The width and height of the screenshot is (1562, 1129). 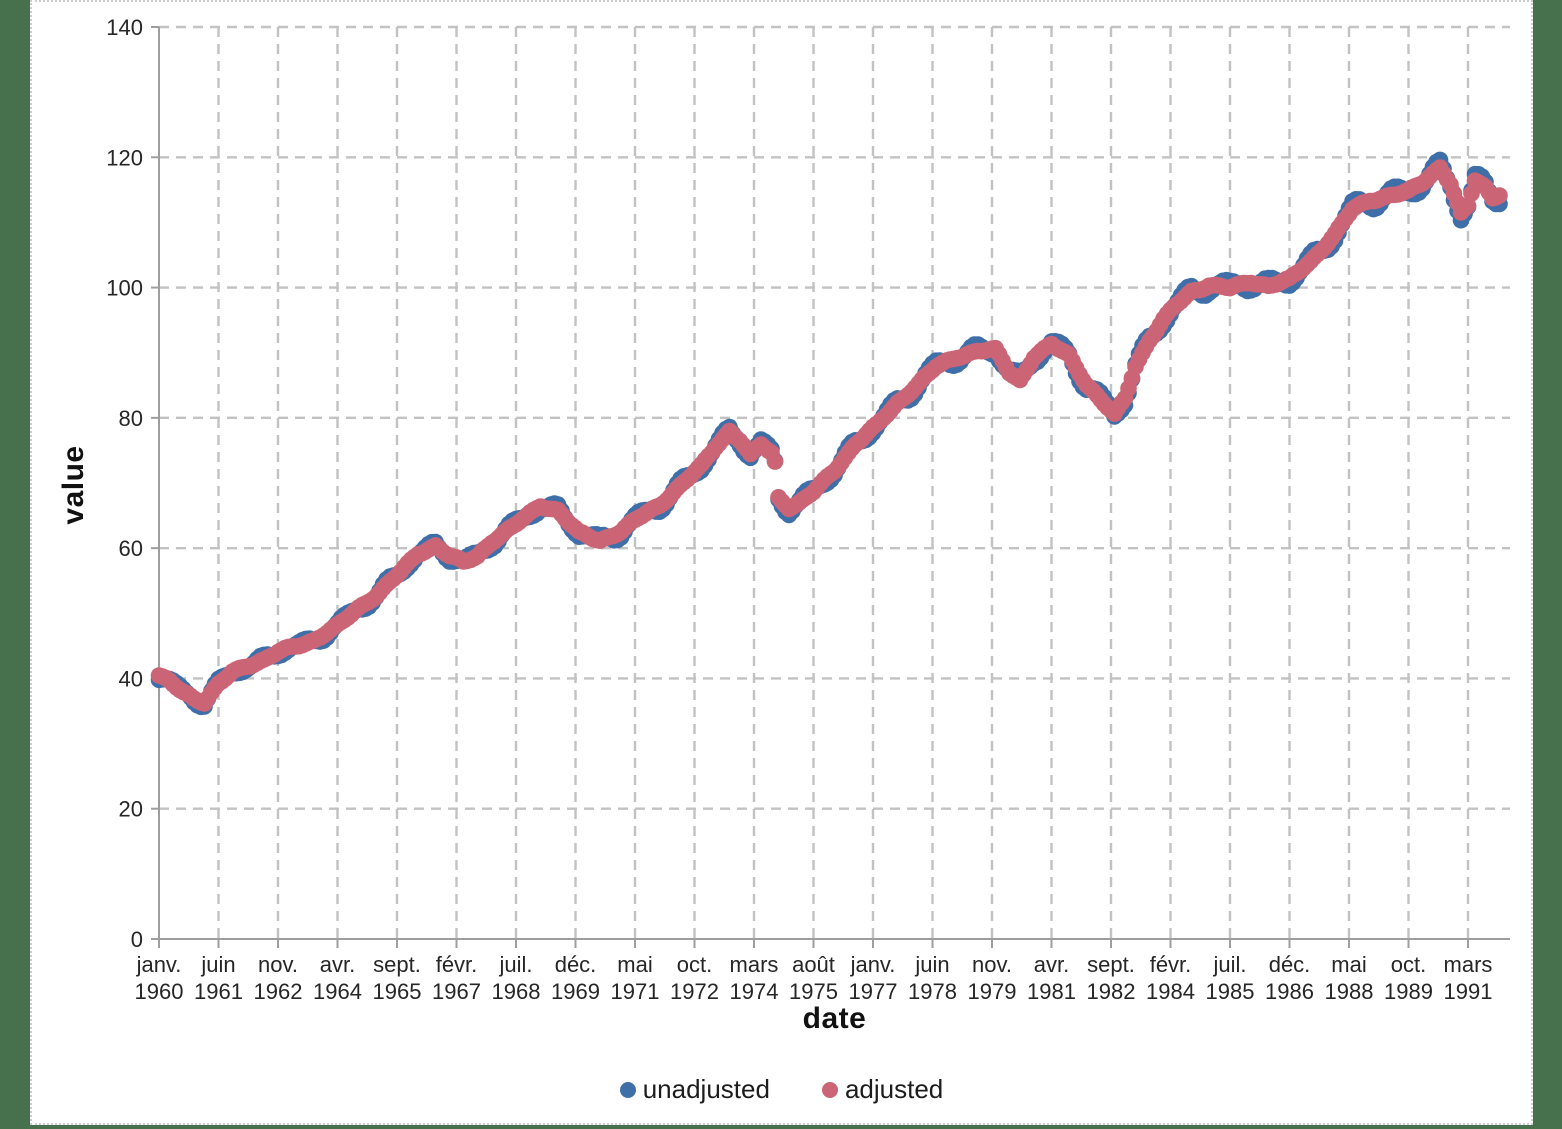 What do you see at coordinates (627, 1089) in the screenshot?
I see `unadjusted-series-dot-icon` at bounding box center [627, 1089].